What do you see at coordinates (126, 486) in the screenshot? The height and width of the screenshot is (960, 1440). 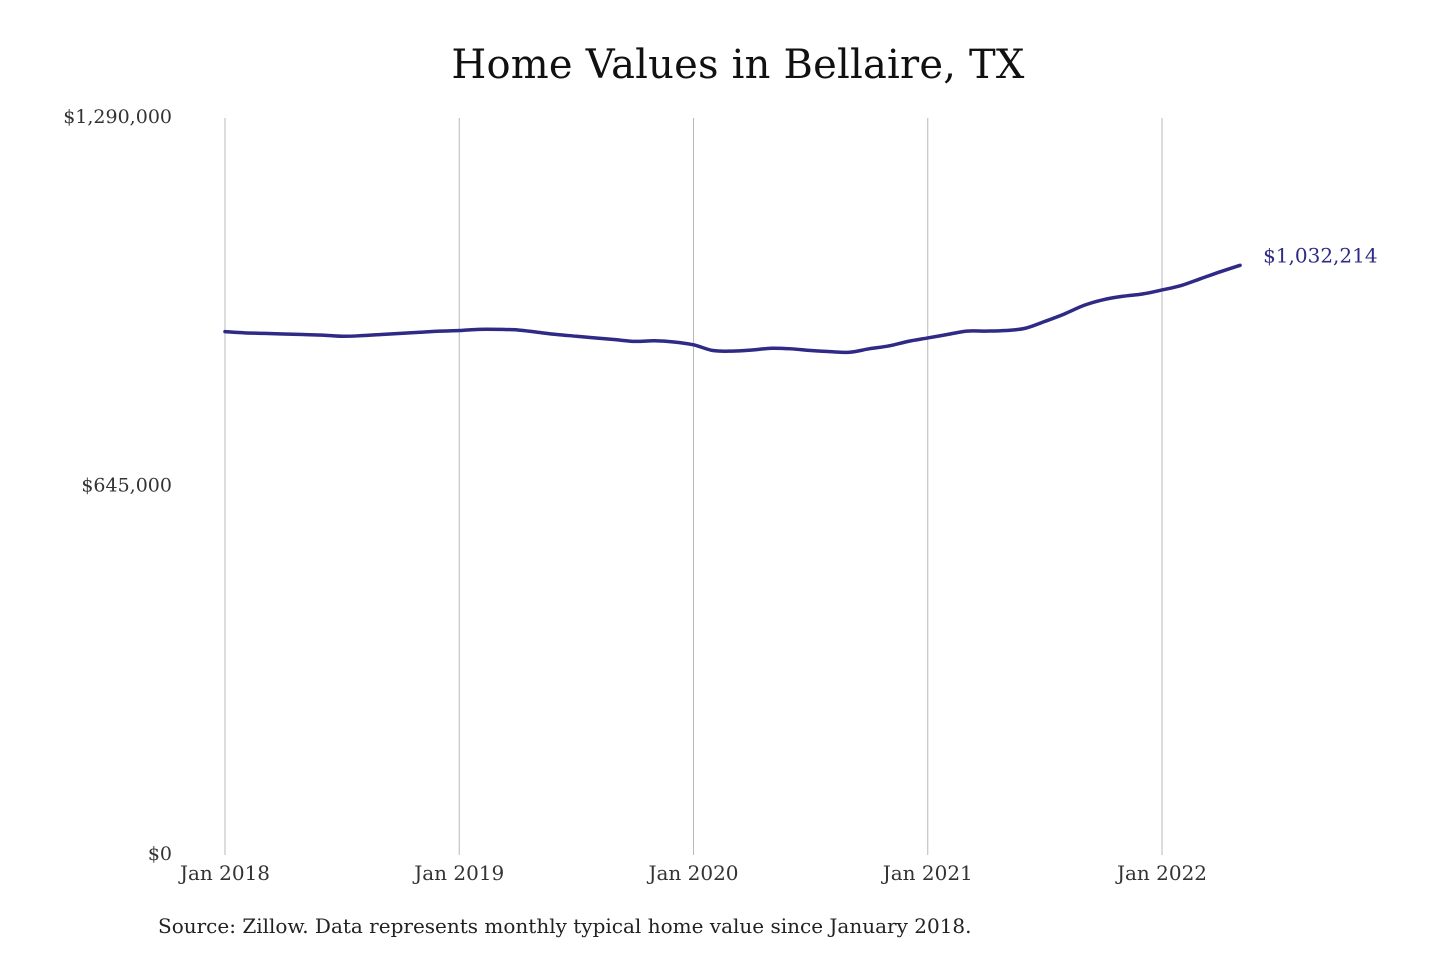 I see `y-tick-label: $645,000` at bounding box center [126, 486].